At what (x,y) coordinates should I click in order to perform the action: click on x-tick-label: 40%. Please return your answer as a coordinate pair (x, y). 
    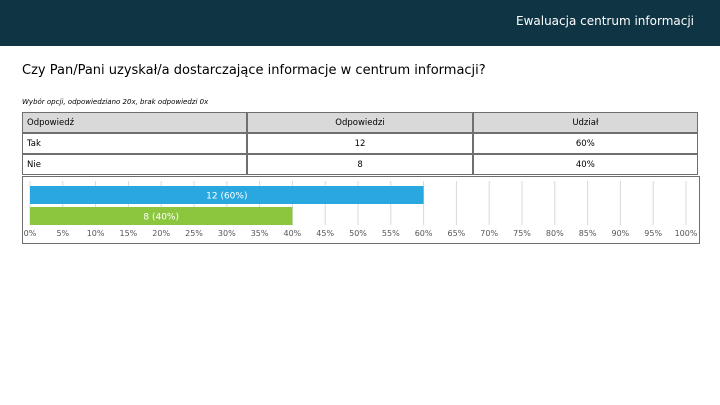
    Looking at the image, I should click on (293, 233).